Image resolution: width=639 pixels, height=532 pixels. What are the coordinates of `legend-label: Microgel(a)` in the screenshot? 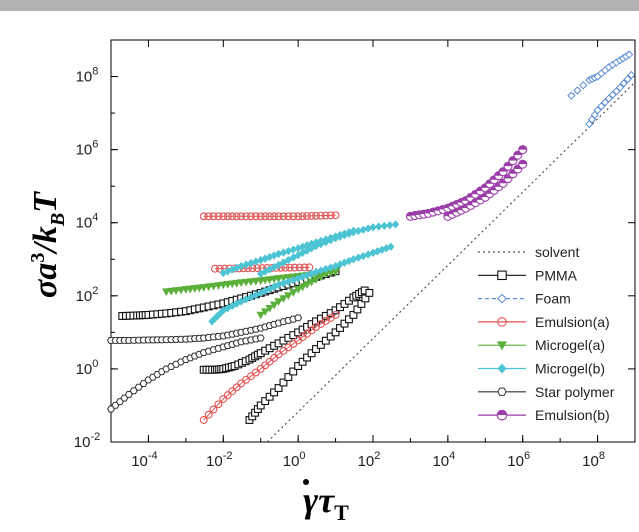 It's located at (570, 345).